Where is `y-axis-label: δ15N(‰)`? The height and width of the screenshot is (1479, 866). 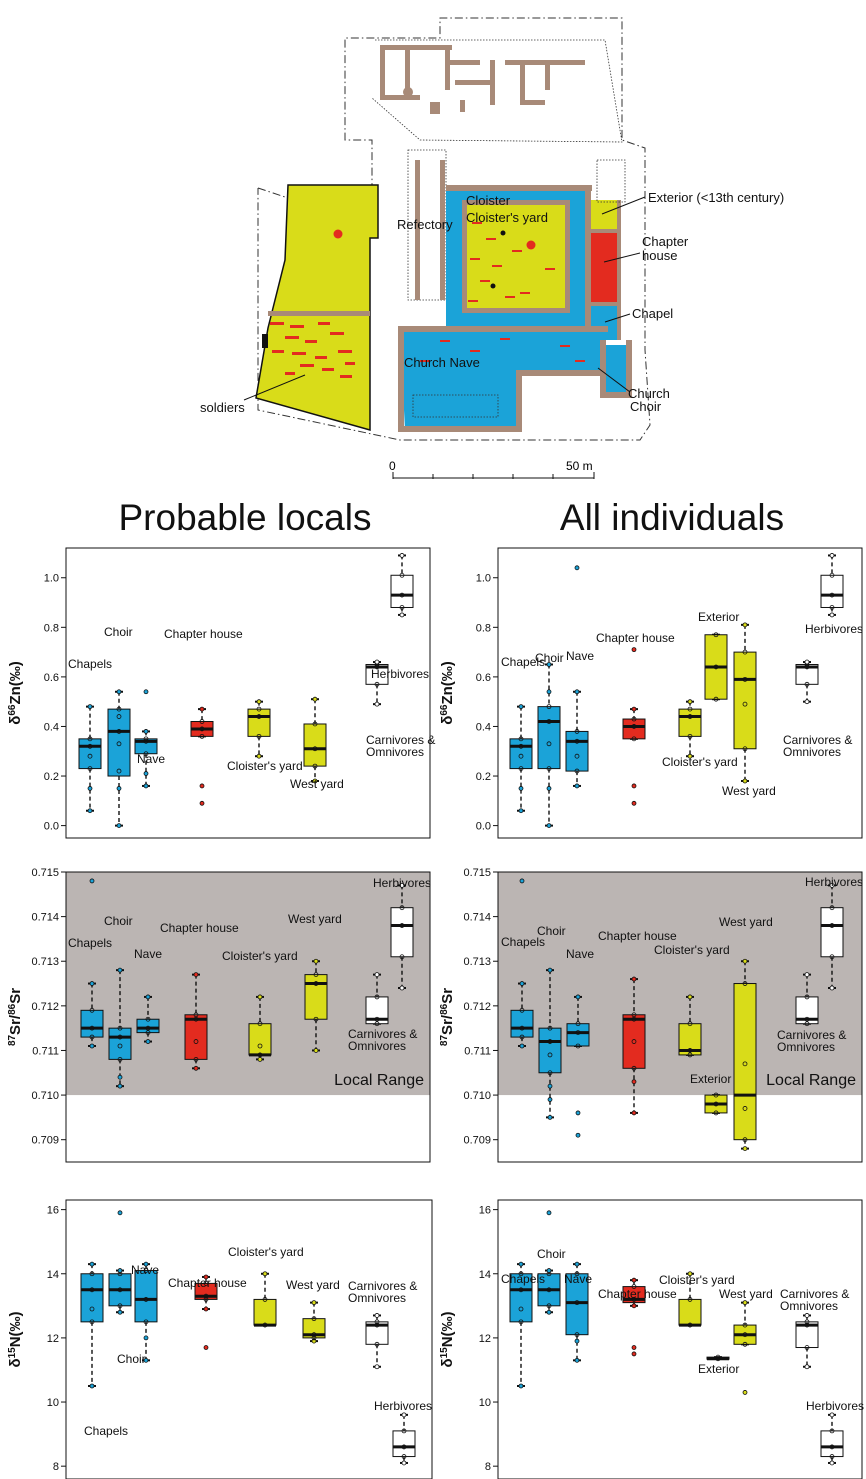
y-axis-label: δ15N(‰) is located at coordinates (448, 1339).